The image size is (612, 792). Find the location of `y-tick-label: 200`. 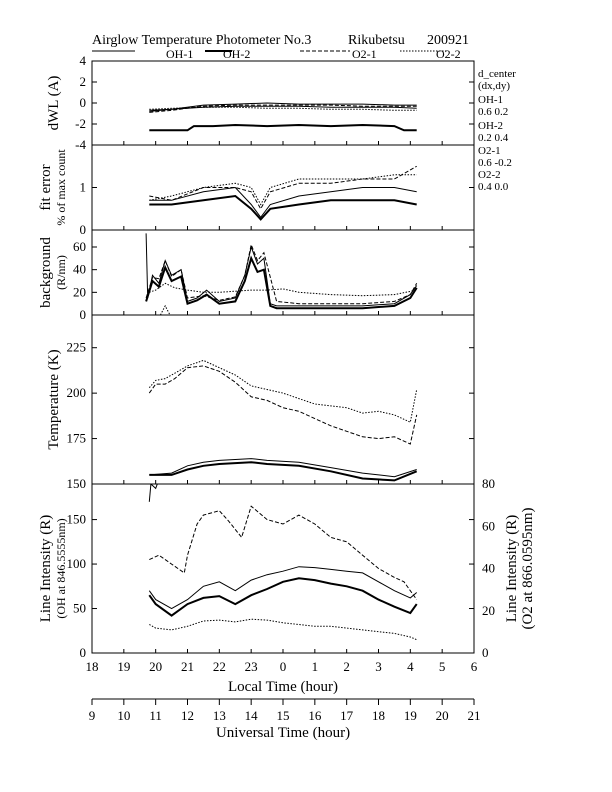

y-tick-label: 200 is located at coordinates (77, 392).